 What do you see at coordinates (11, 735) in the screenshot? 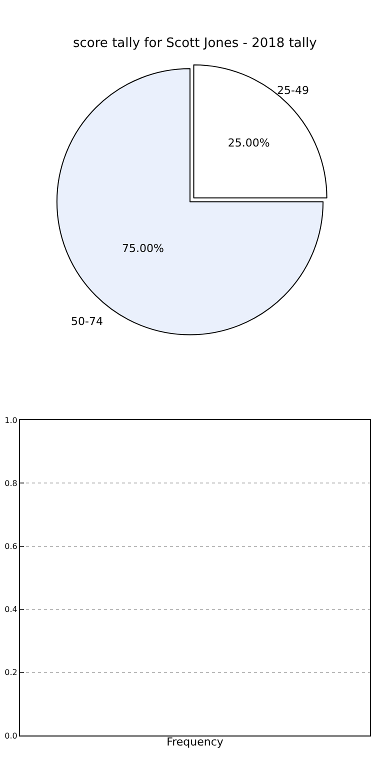
I see `y-tick-label: 0.0` at bounding box center [11, 735].